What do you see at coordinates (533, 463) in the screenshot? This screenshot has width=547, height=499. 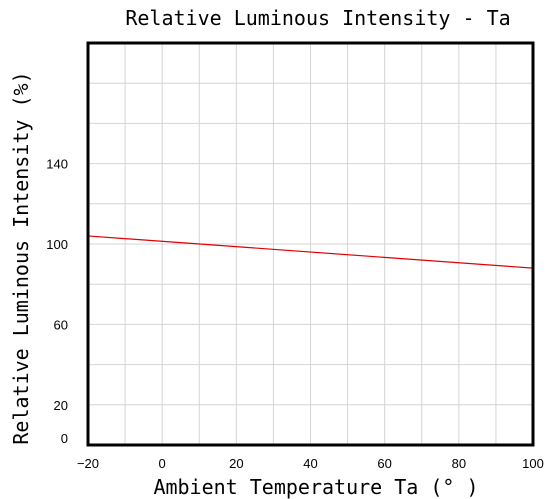 I see `x-tick-label: 100` at bounding box center [533, 463].